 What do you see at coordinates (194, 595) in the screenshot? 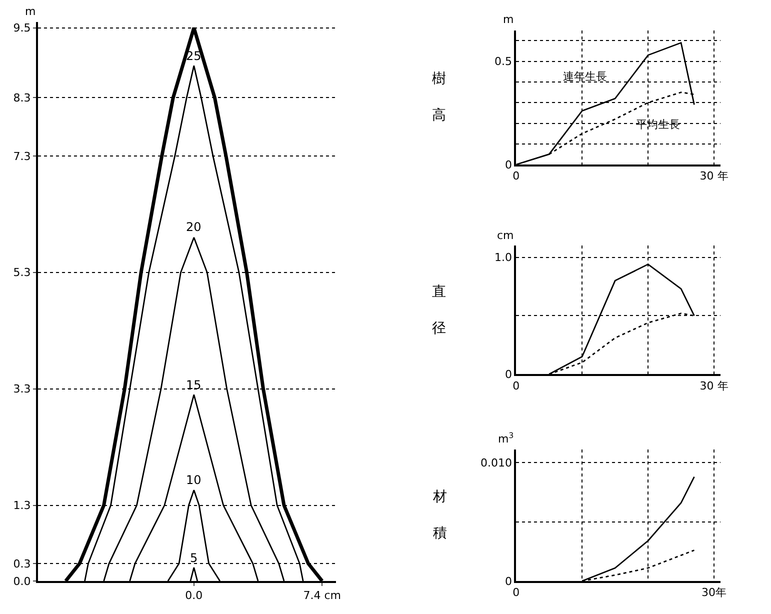
I see `x-tick-label: 0.0` at bounding box center [194, 595].